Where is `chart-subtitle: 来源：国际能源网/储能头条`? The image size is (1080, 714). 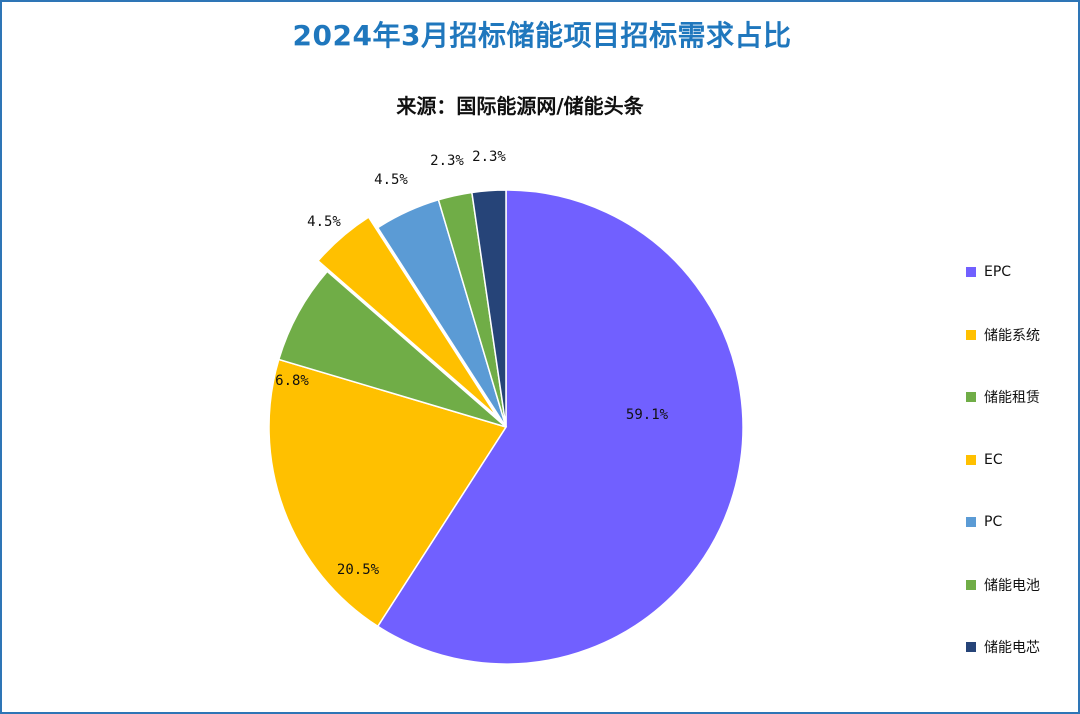
chart-subtitle: 来源：国际能源网/储能头条 is located at coordinates (520, 106).